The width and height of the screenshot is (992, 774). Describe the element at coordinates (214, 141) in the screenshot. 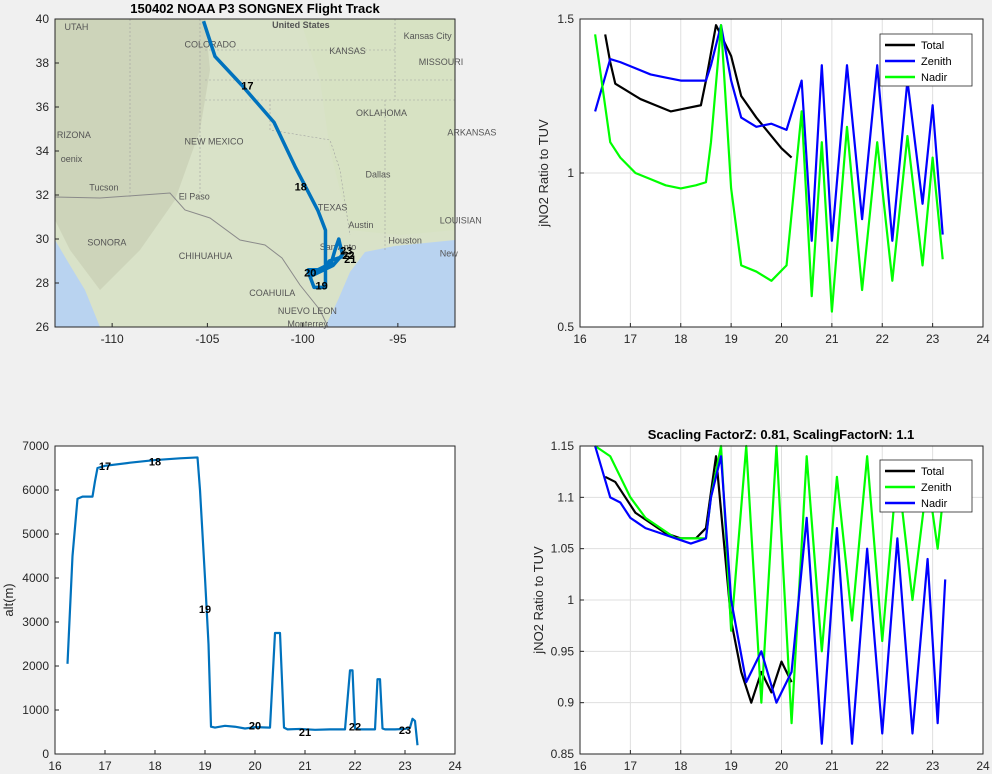

I see `map-place-label-9: NEW MEXICO` at that location.